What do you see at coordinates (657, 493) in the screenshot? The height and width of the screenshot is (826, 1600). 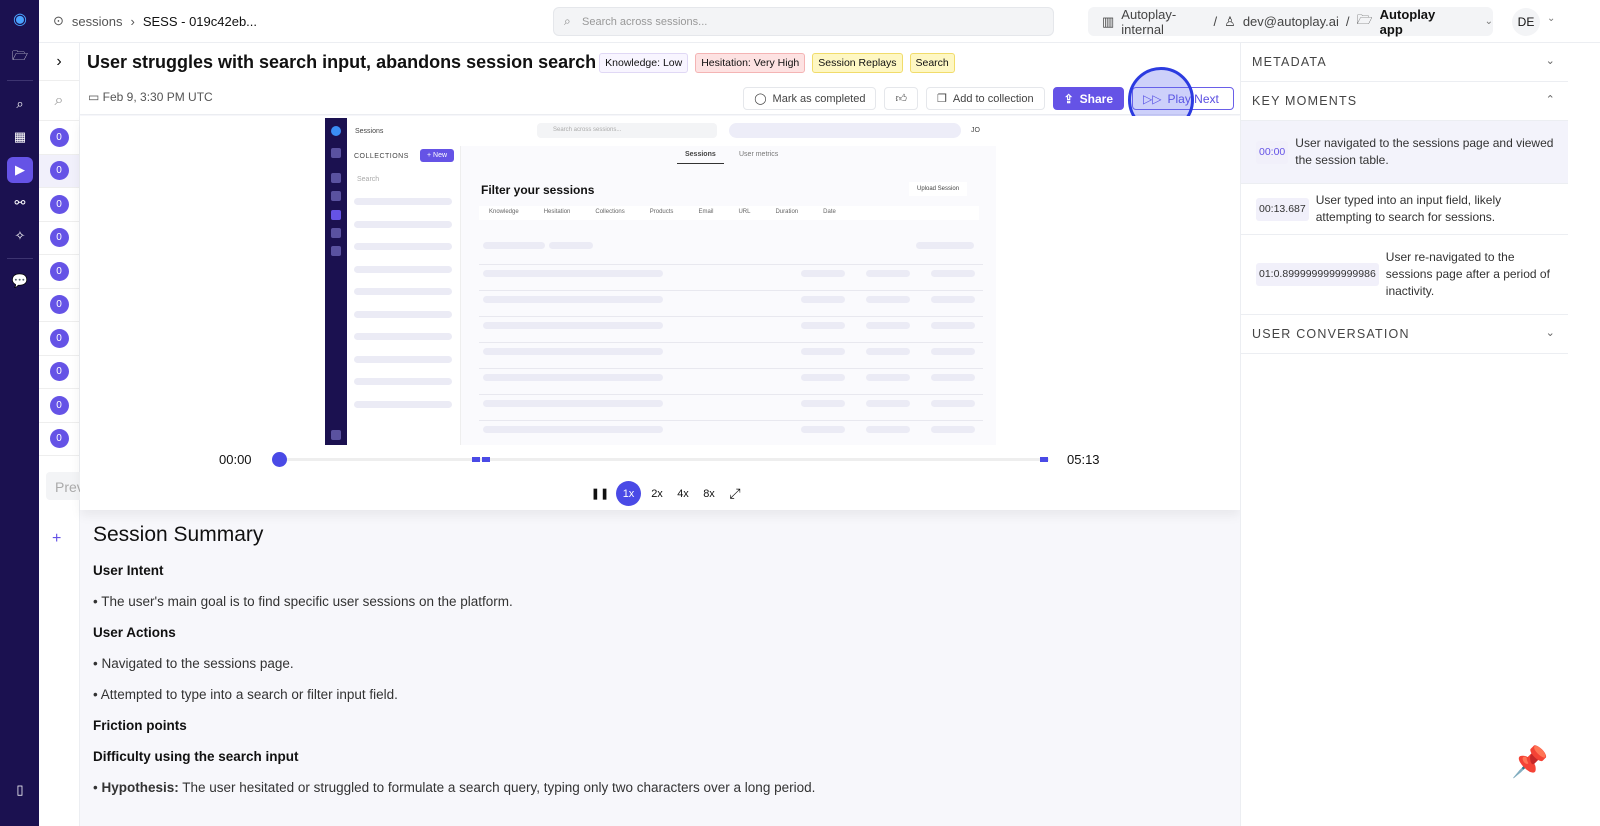 I see `speed-2x: 2x` at bounding box center [657, 493].